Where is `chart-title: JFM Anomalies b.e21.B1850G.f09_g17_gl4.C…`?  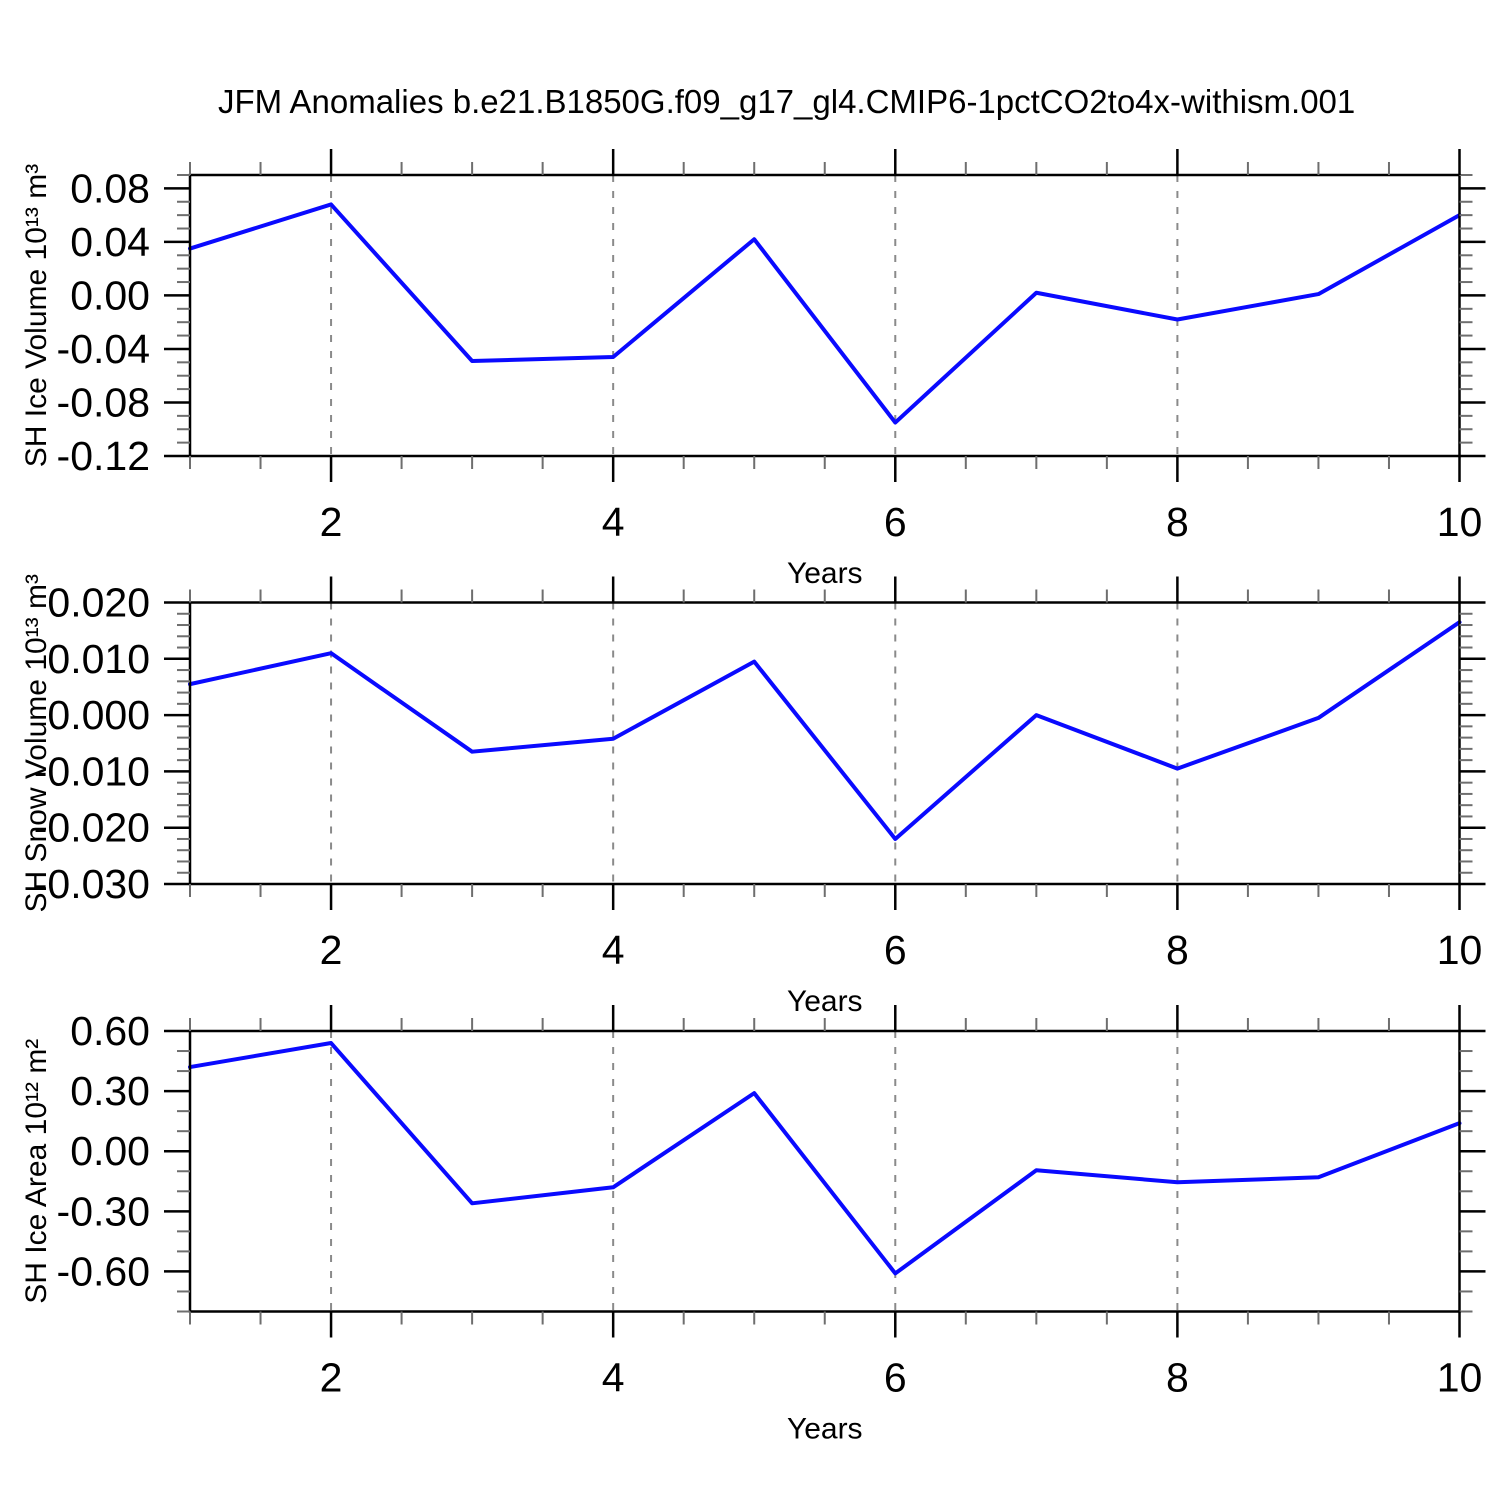 chart-title: JFM Anomalies b.e21.B1850G.f09_g17_gl4.C… is located at coordinates (786, 101).